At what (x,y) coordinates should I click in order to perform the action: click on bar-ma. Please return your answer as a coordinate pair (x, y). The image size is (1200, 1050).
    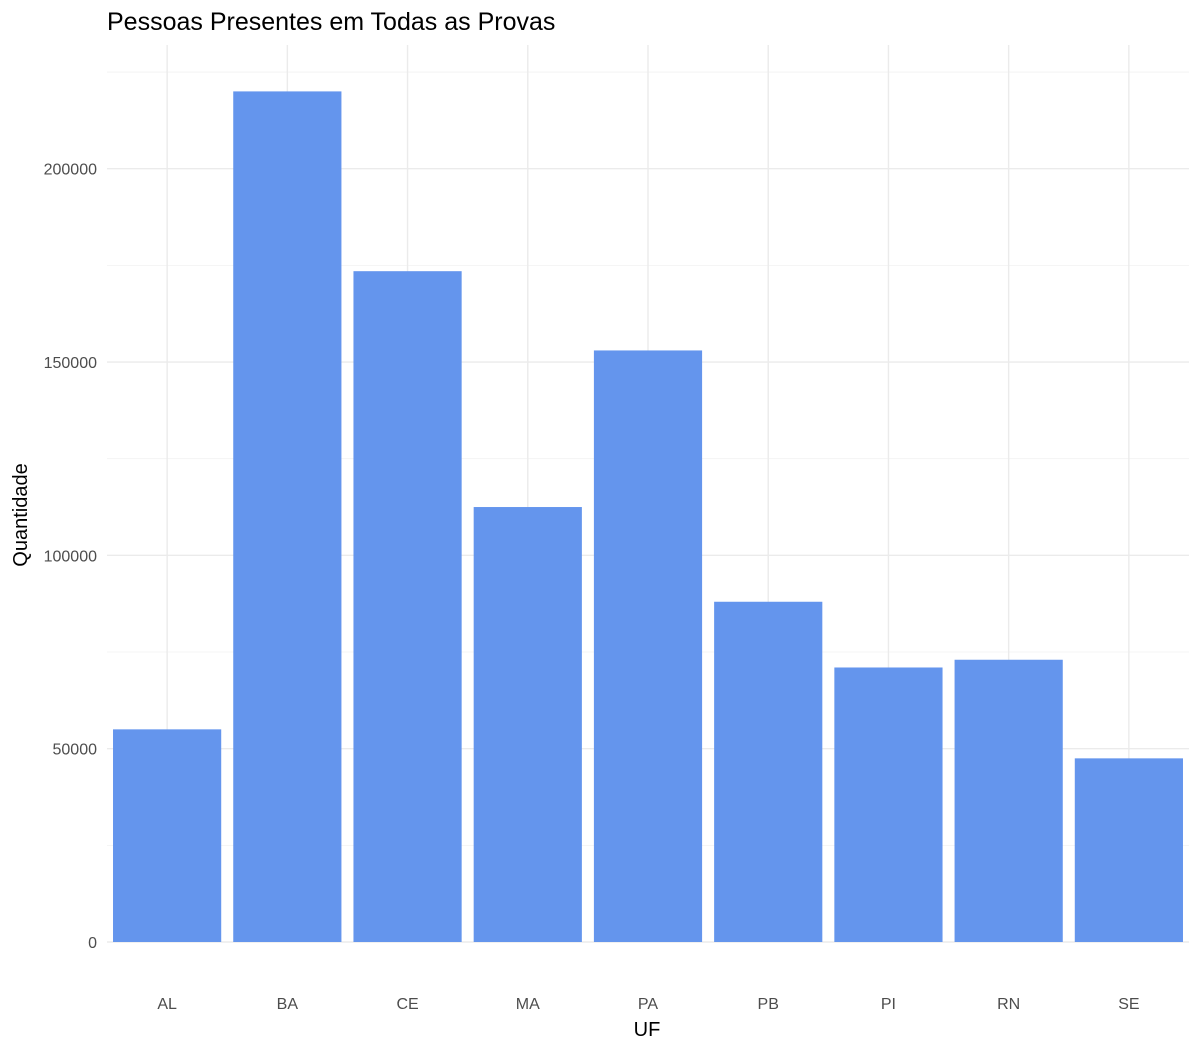
    Looking at the image, I should click on (527, 724).